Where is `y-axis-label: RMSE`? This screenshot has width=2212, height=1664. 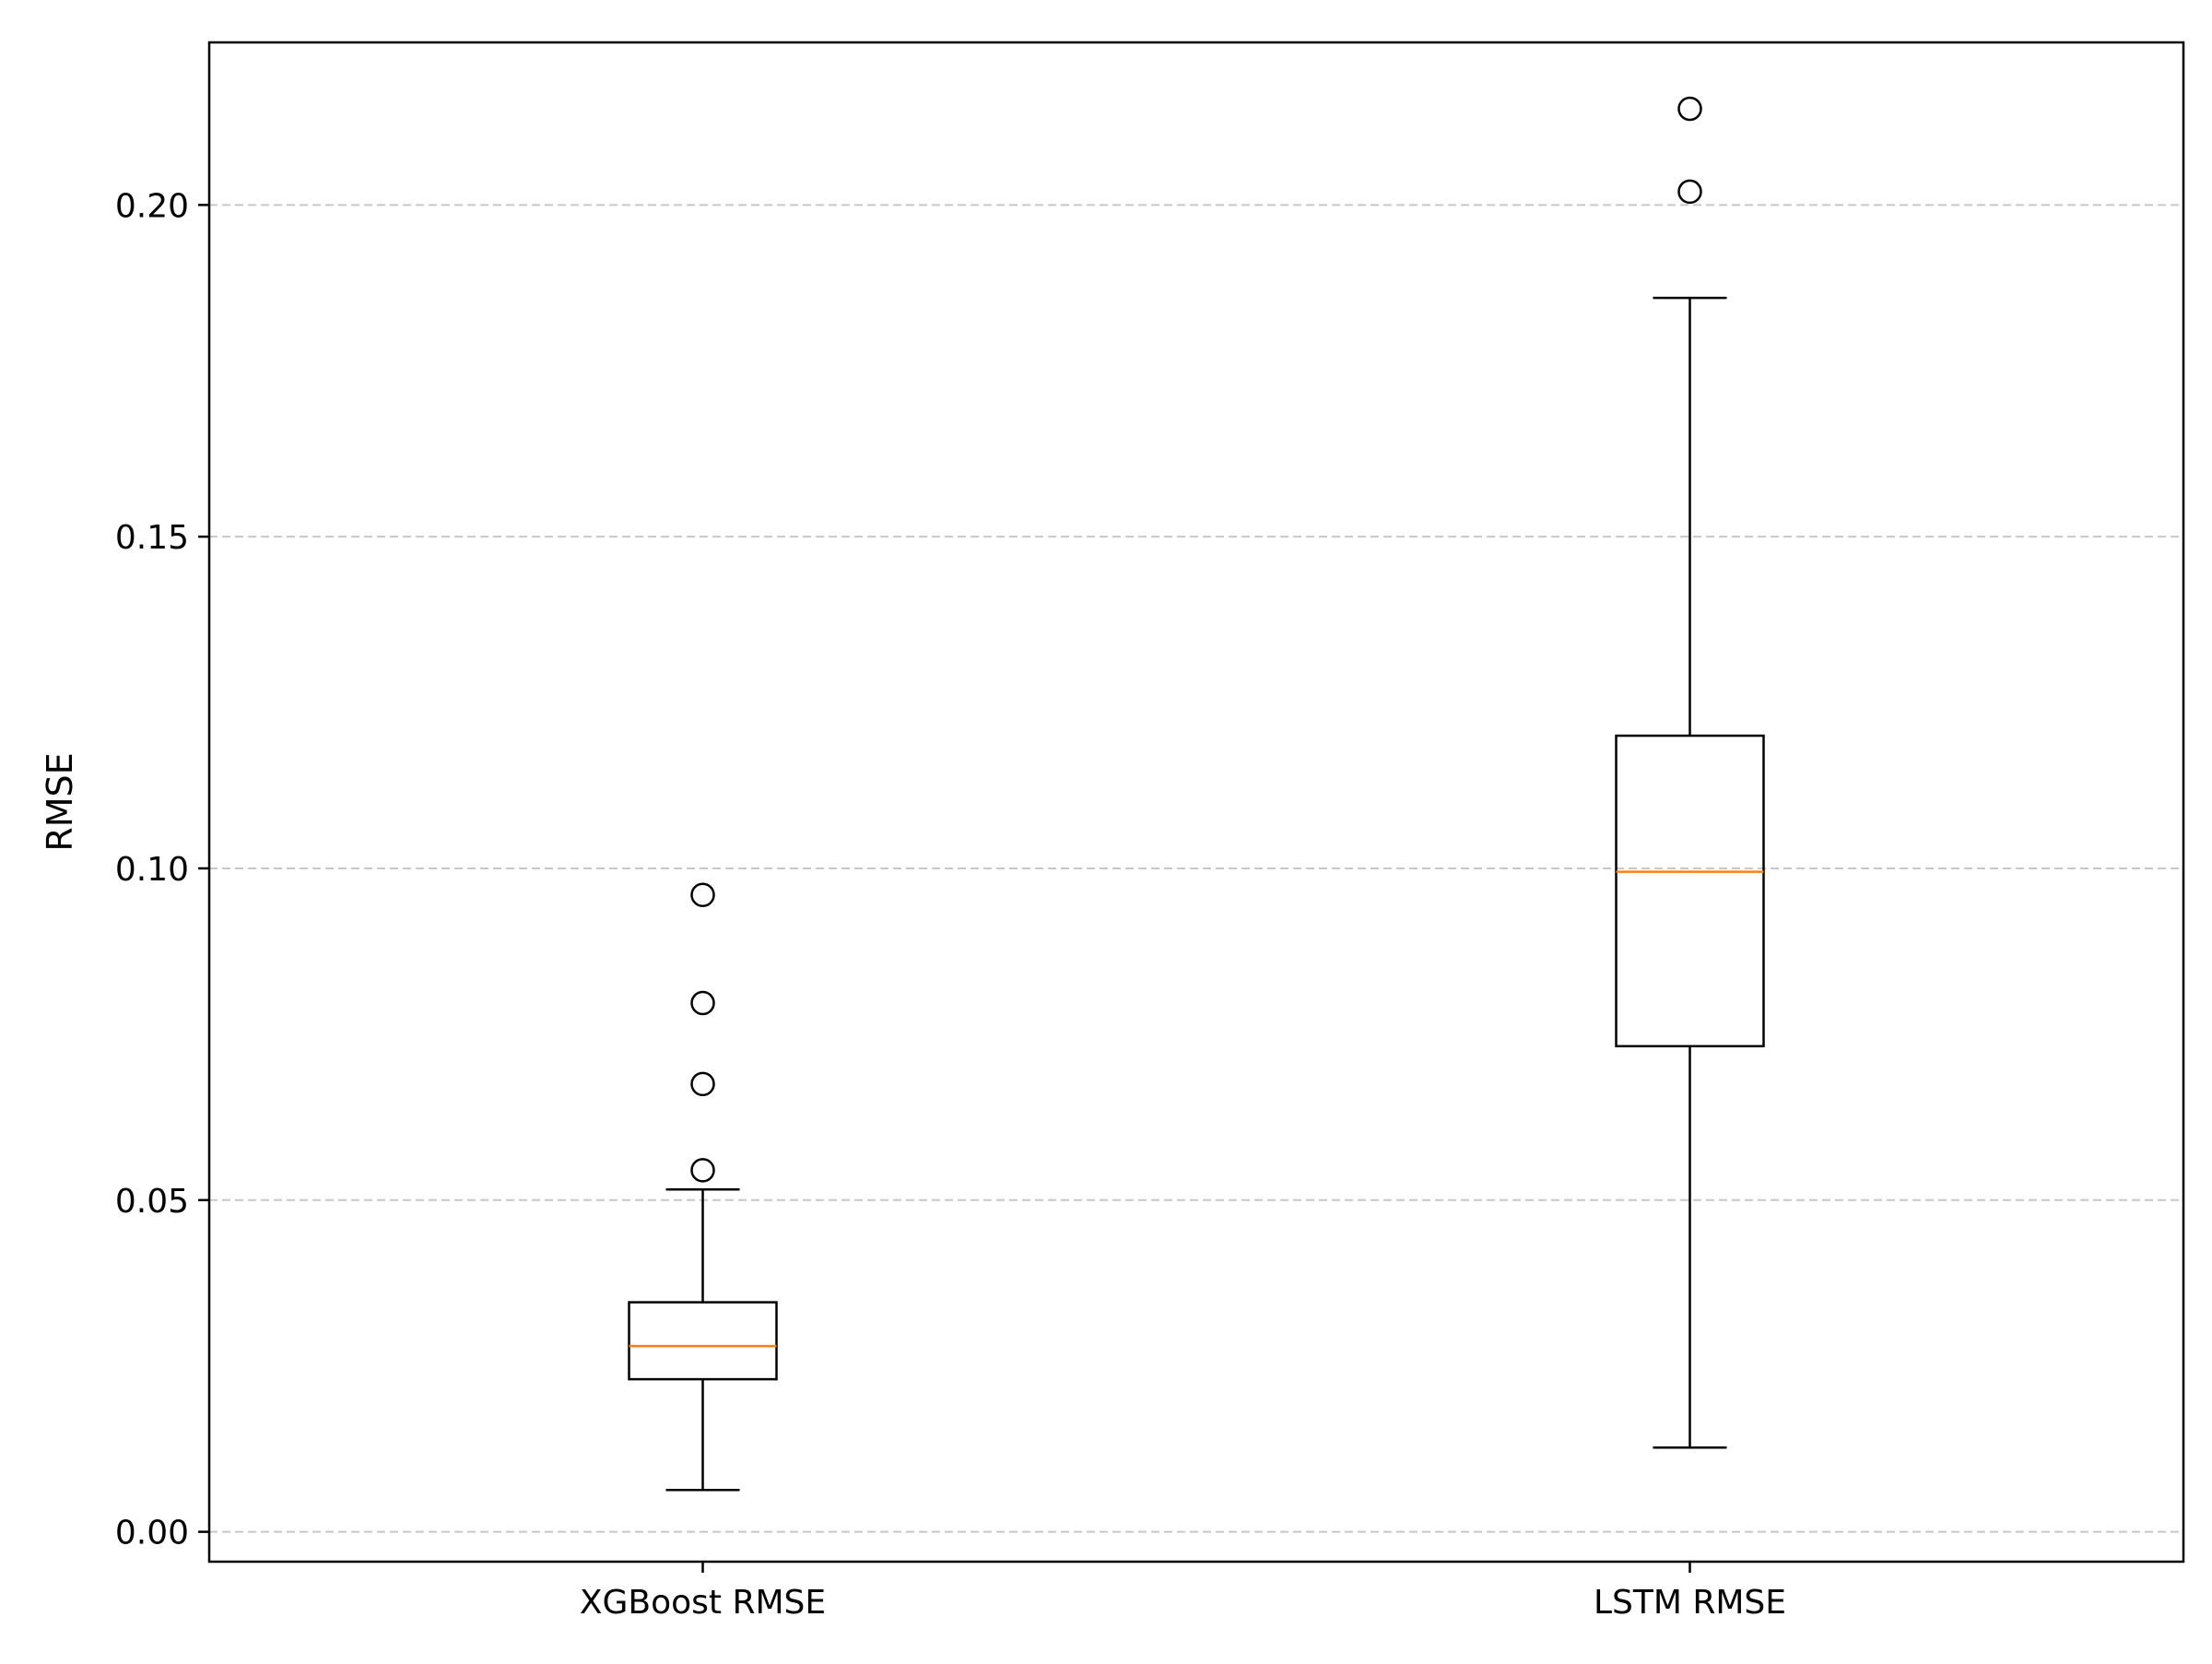
y-axis-label: RMSE is located at coordinates (60, 801).